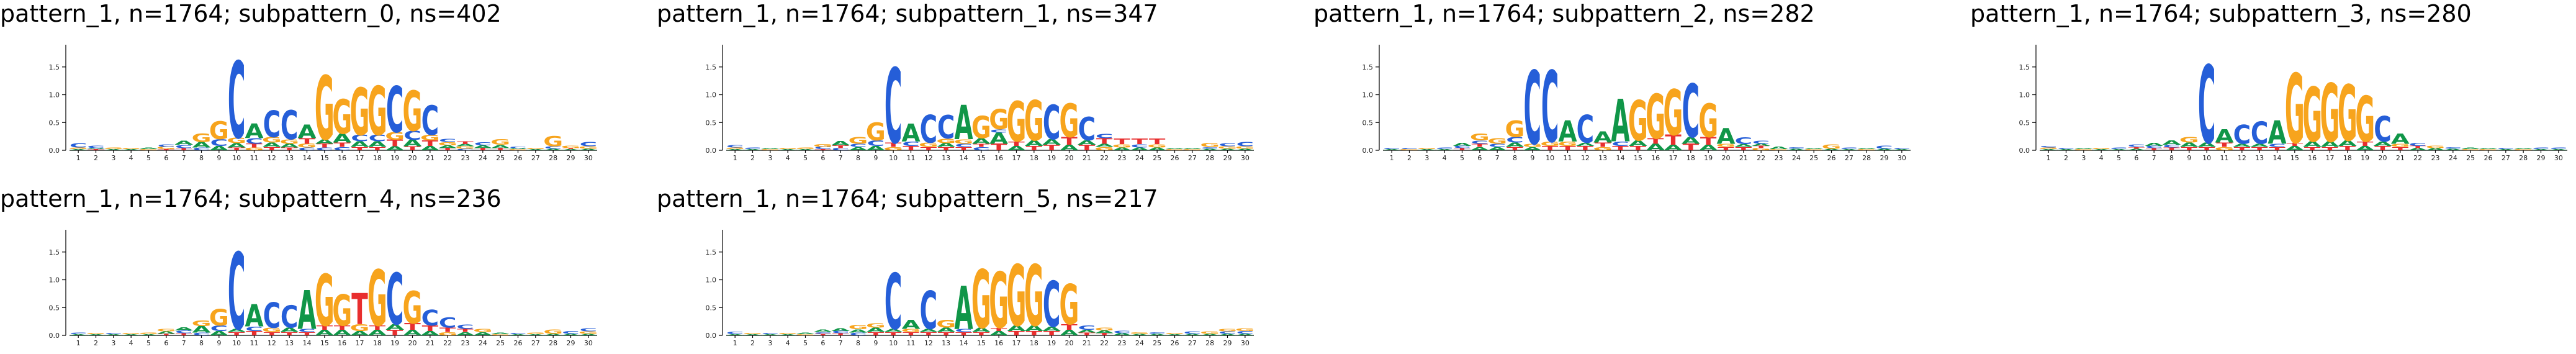 The width and height of the screenshot is (2576, 354). What do you see at coordinates (113, 158) in the screenshot?
I see `x-tick-label: 3` at bounding box center [113, 158].